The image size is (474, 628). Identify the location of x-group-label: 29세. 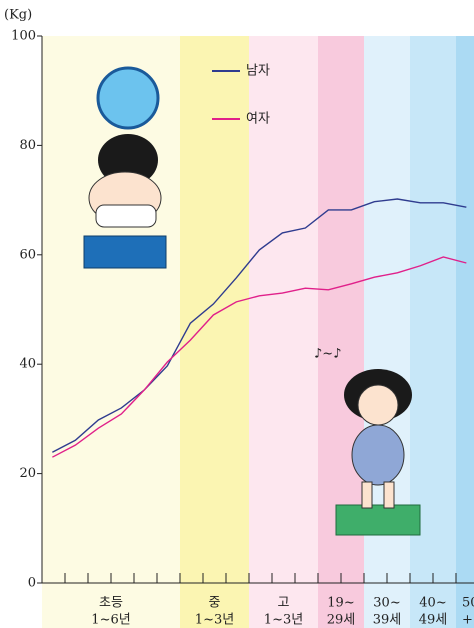
(341, 620).